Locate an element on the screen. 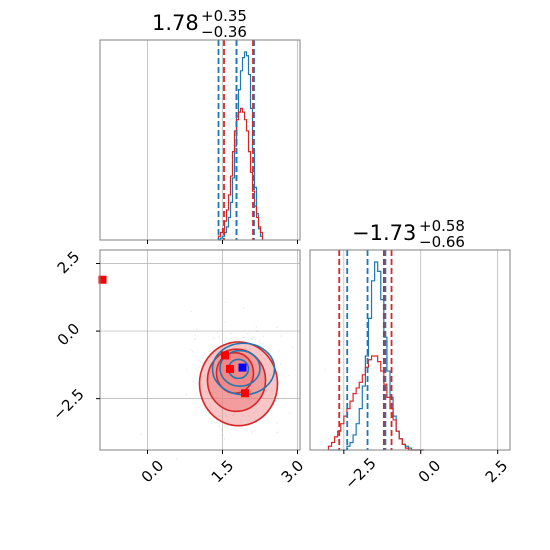 The width and height of the screenshot is (550, 550). x-tick-label: 0.0 is located at coordinates (430, 472).